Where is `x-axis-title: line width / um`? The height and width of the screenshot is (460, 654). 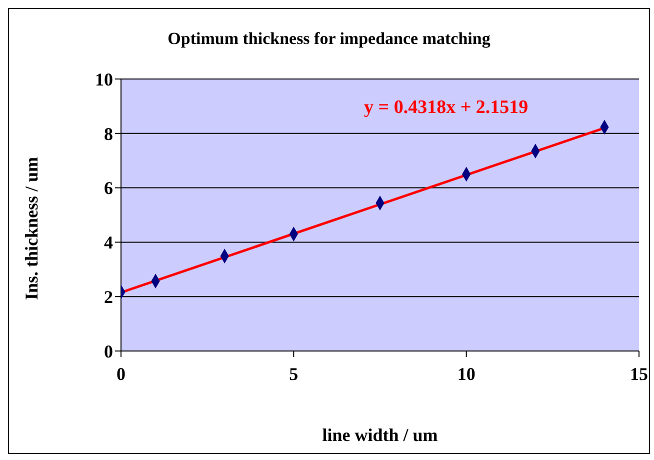
x-axis-title: line width / um is located at coordinates (380, 435).